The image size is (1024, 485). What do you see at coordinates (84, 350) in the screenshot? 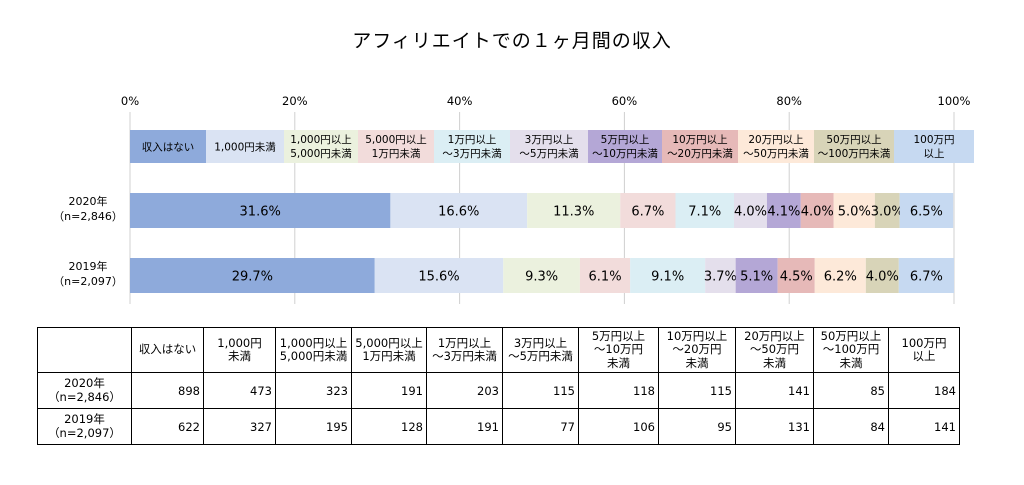
I see `table-corner-cell` at bounding box center [84, 350].